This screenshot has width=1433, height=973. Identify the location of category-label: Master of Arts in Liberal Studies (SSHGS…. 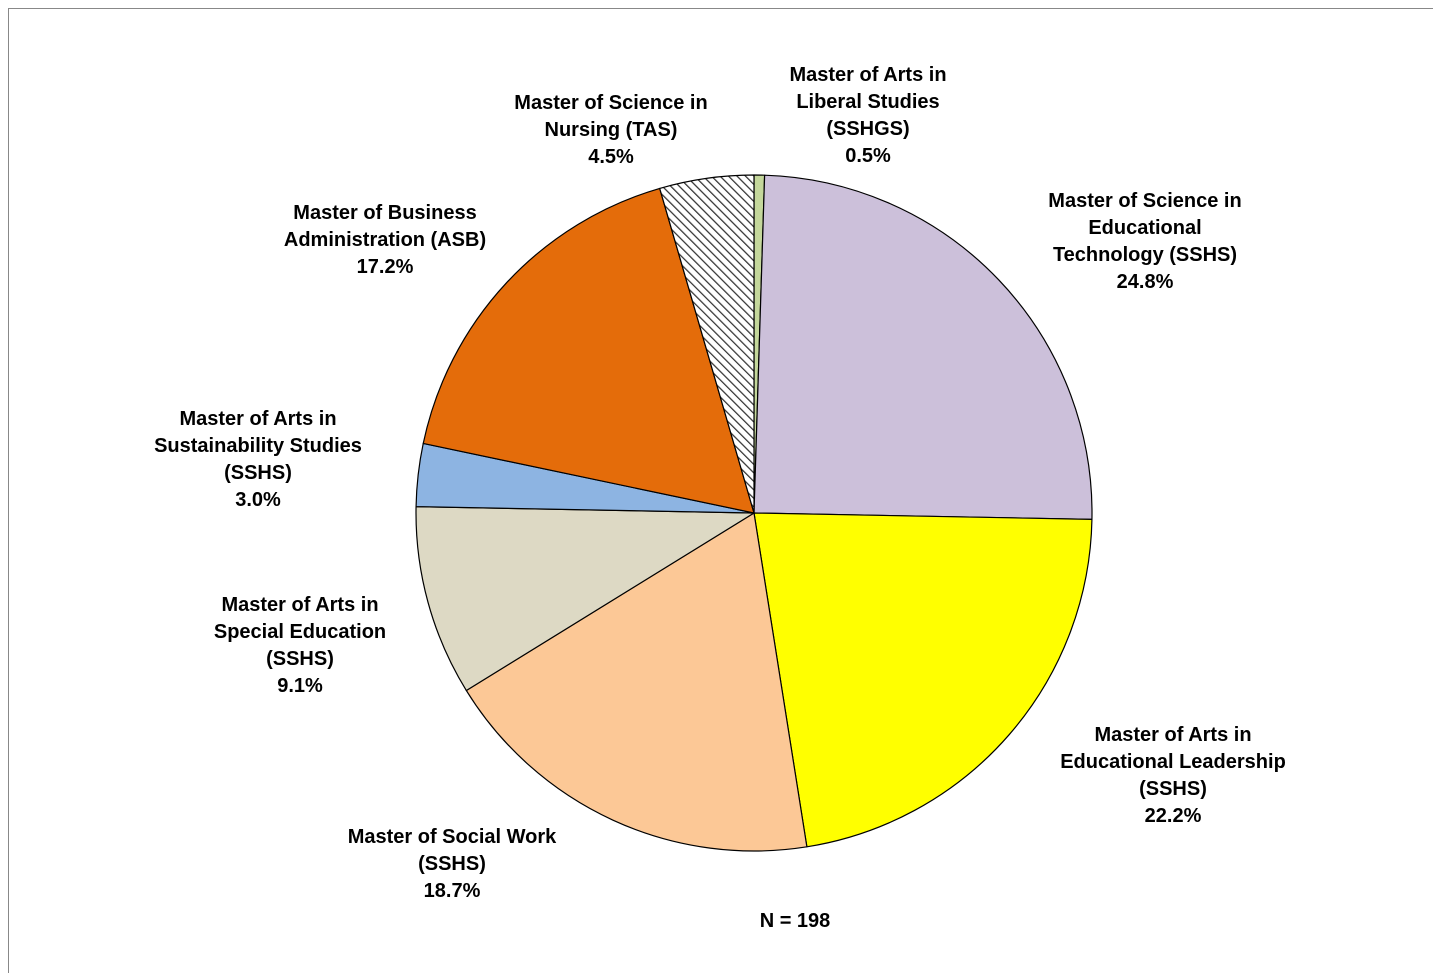
(868, 102).